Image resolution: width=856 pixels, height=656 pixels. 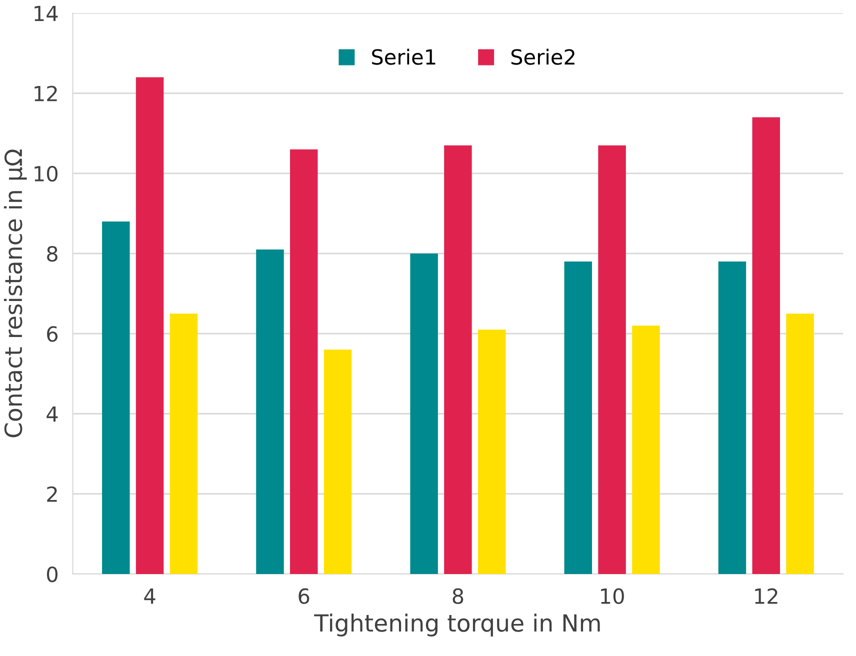 What do you see at coordinates (52, 414) in the screenshot?
I see `y-tick-label: 4` at bounding box center [52, 414].